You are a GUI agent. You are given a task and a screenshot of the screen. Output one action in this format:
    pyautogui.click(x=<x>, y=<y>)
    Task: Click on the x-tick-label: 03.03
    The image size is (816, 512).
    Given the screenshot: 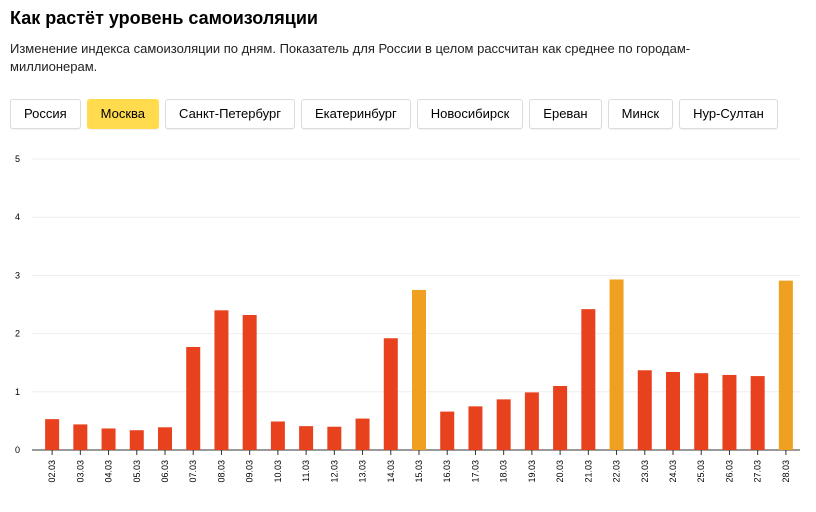 What is the action you would take?
    pyautogui.click(x=80, y=471)
    